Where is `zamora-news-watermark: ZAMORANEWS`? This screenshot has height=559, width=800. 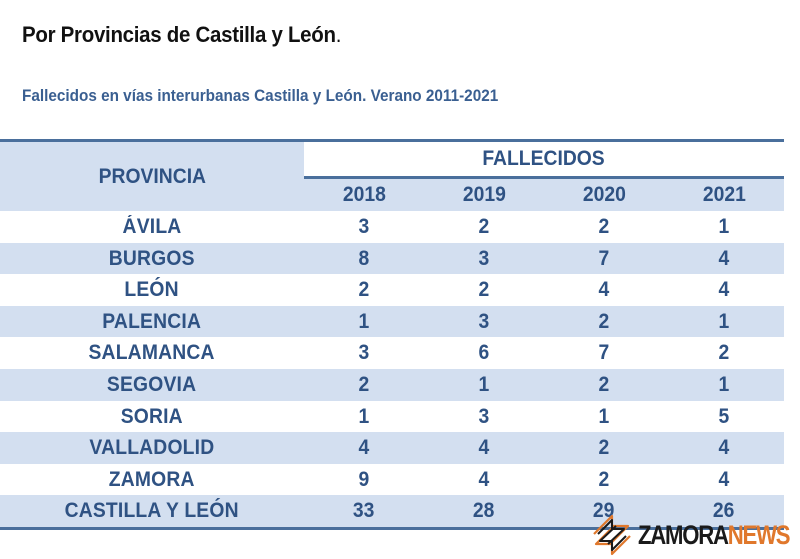
zamora-news-watermark: ZAMORANEWS is located at coordinates (694, 534).